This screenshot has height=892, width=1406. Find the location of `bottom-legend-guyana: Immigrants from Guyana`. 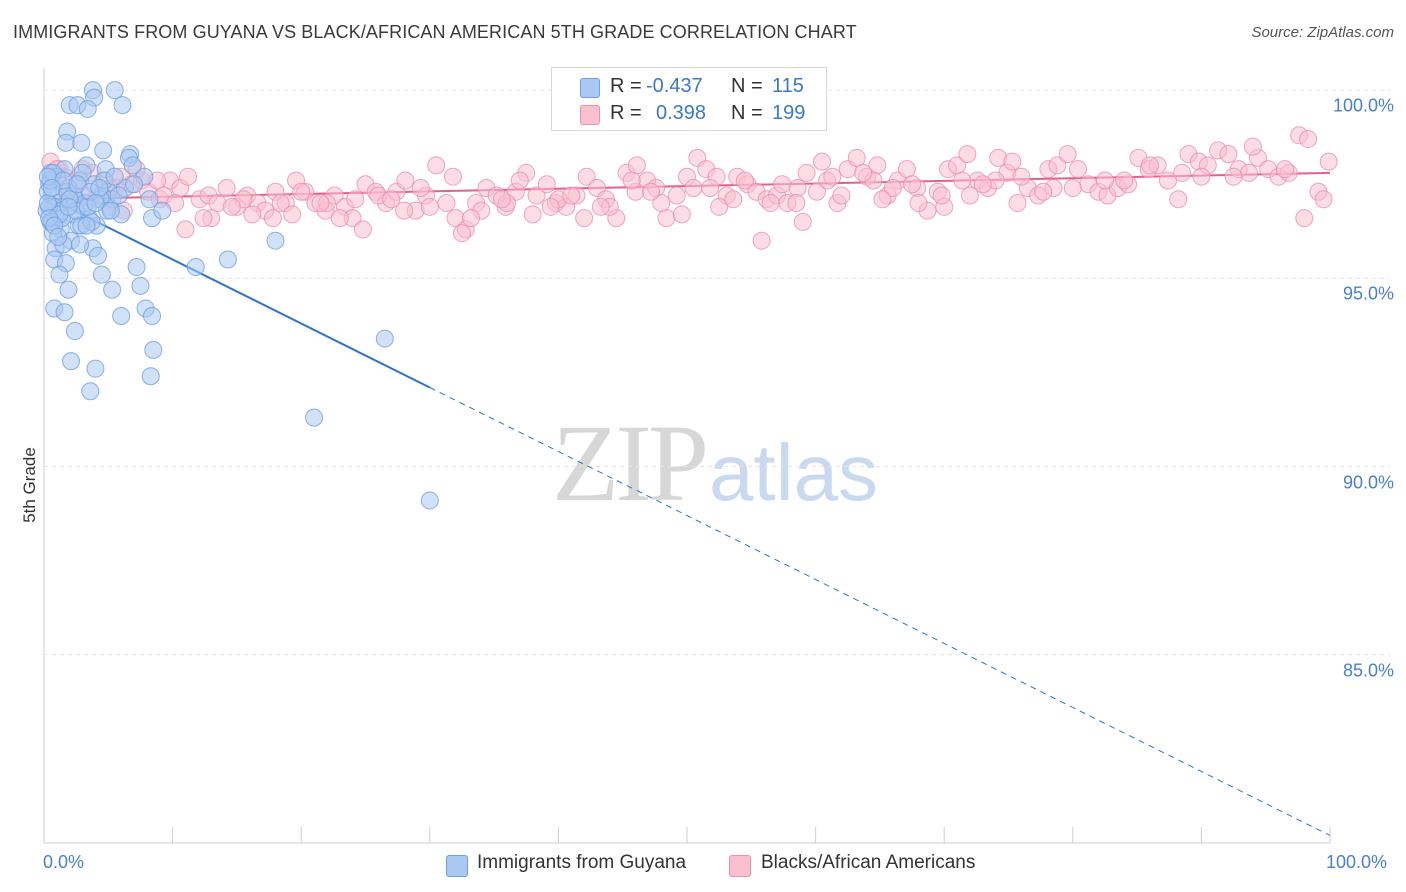

bottom-legend-guyana: Immigrants from Guyana is located at coordinates (582, 862).